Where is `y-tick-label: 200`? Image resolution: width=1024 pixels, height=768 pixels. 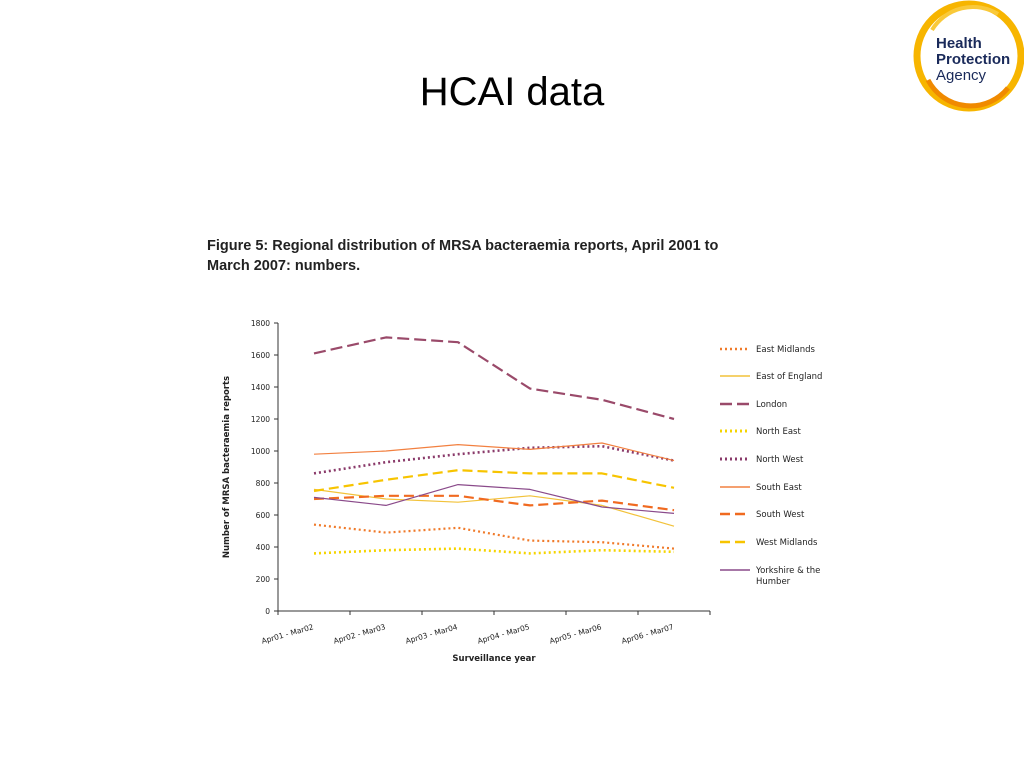 y-tick-label: 200 is located at coordinates (263, 579).